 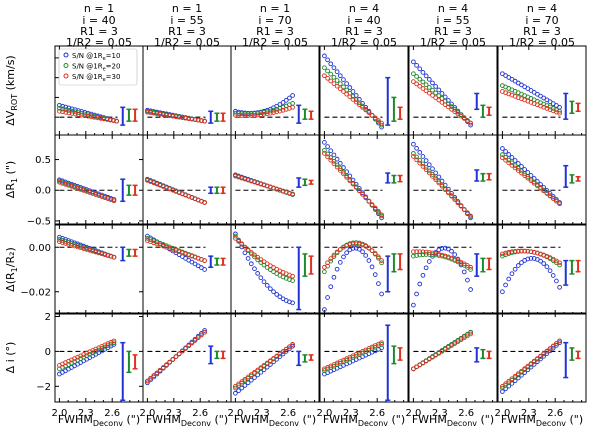 What do you see at coordinates (186, 20) in the screenshot?
I see `column-header-i: i = 55` at bounding box center [186, 20].